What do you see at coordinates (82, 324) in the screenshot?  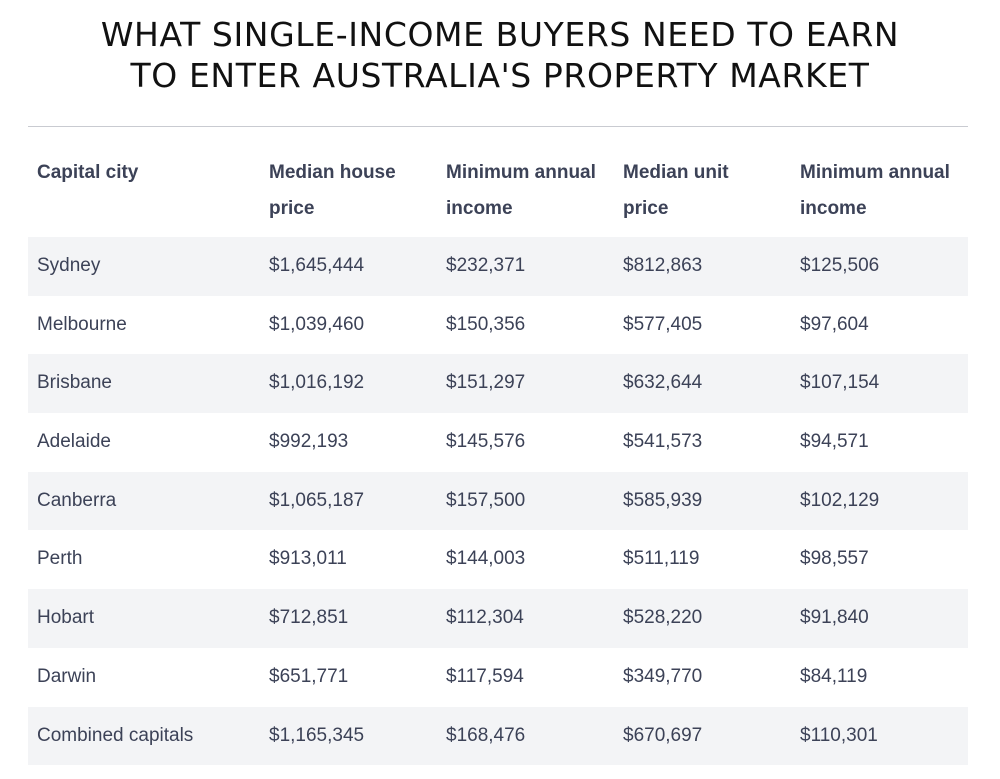 I see `cell-city: Melbourne` at bounding box center [82, 324].